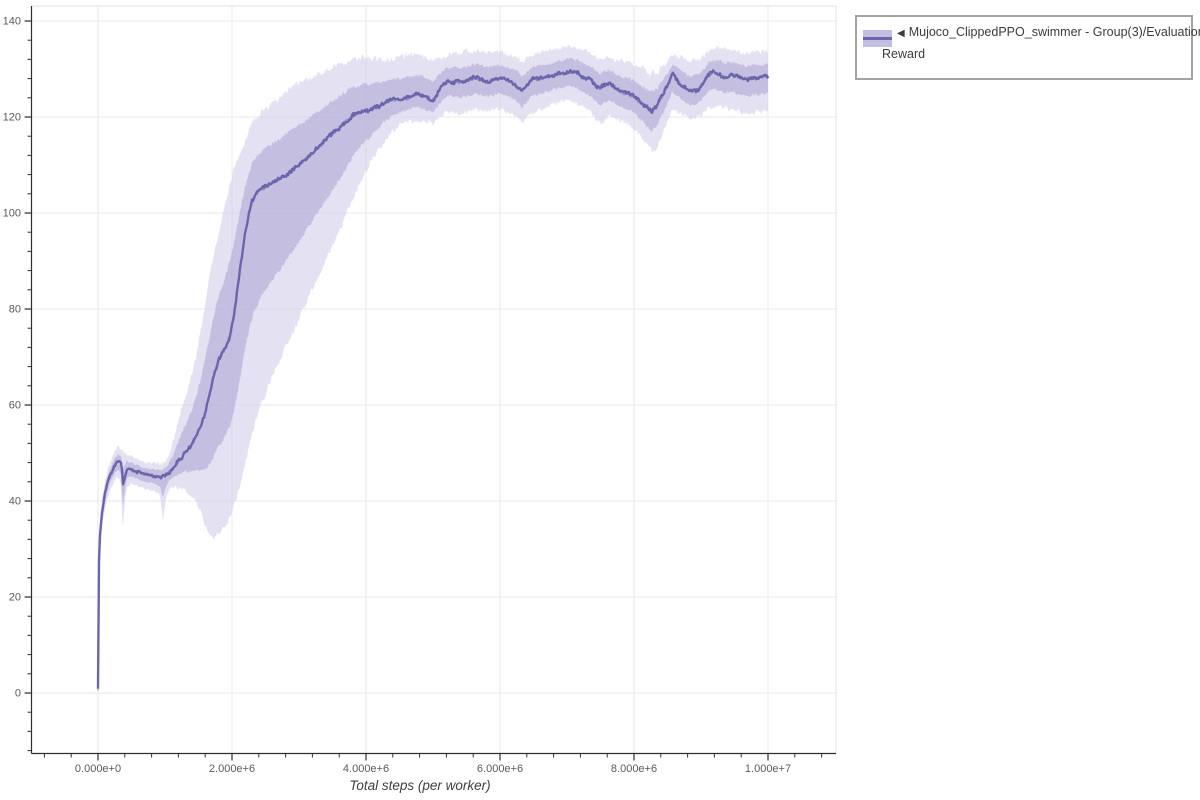  Describe the element at coordinates (15, 502) in the screenshot. I see `y-tick-label: 40` at that location.